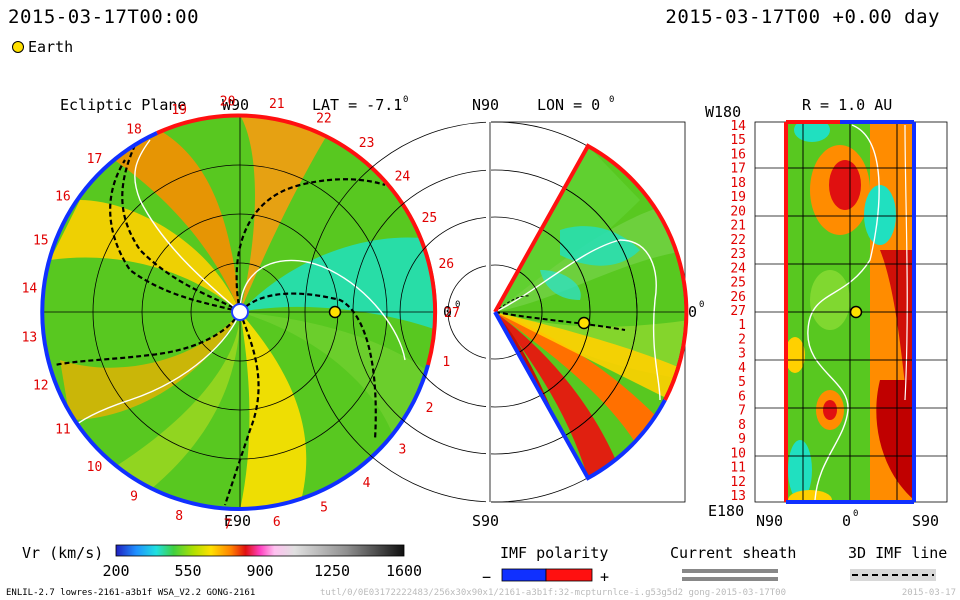  What do you see at coordinates (545, 565) in the screenshot?
I see `imf-polarity-legend: IMF polarity − +` at bounding box center [545, 565].